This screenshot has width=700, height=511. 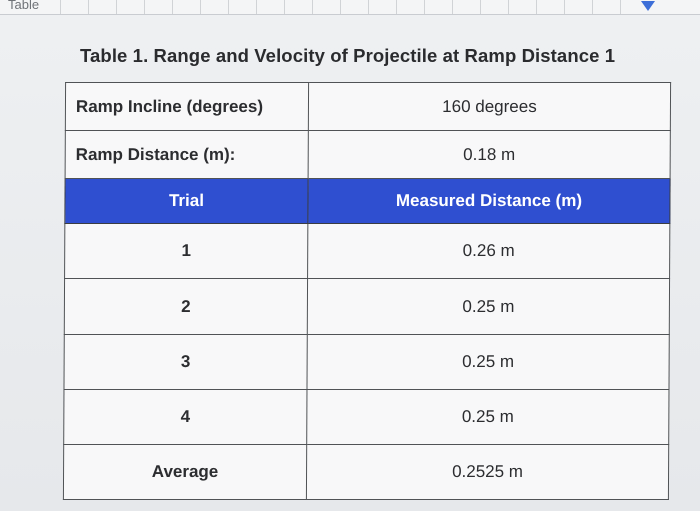 What do you see at coordinates (186, 201) in the screenshot?
I see `header-trial: Trial` at bounding box center [186, 201].